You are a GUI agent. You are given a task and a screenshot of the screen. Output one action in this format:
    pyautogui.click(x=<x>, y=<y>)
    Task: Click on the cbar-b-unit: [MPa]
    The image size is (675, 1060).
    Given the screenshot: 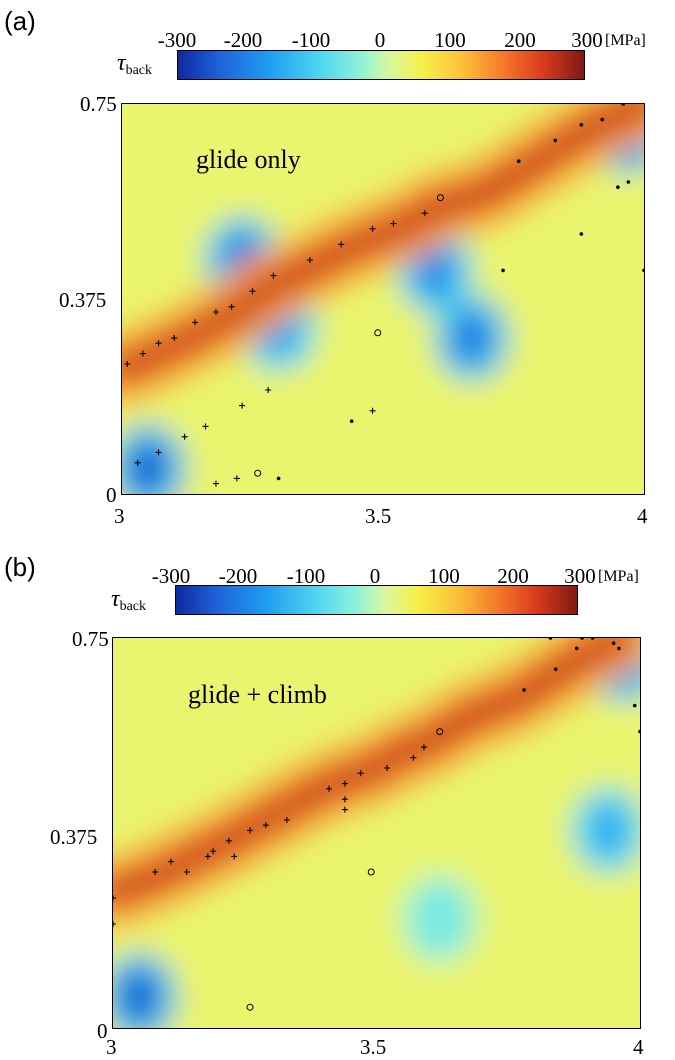 What is the action you would take?
    pyautogui.click(x=618, y=576)
    